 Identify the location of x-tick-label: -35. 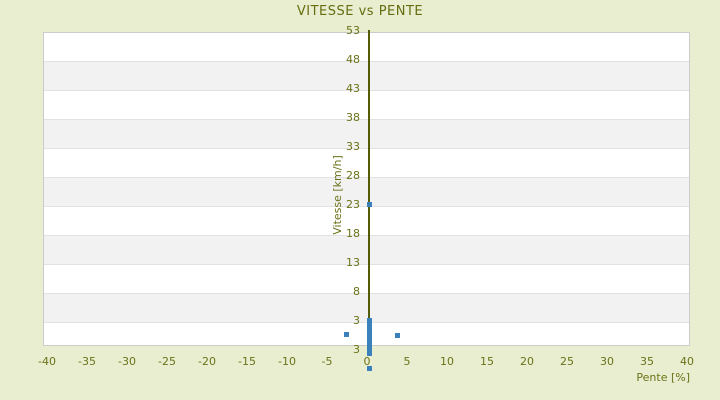
(87, 361).